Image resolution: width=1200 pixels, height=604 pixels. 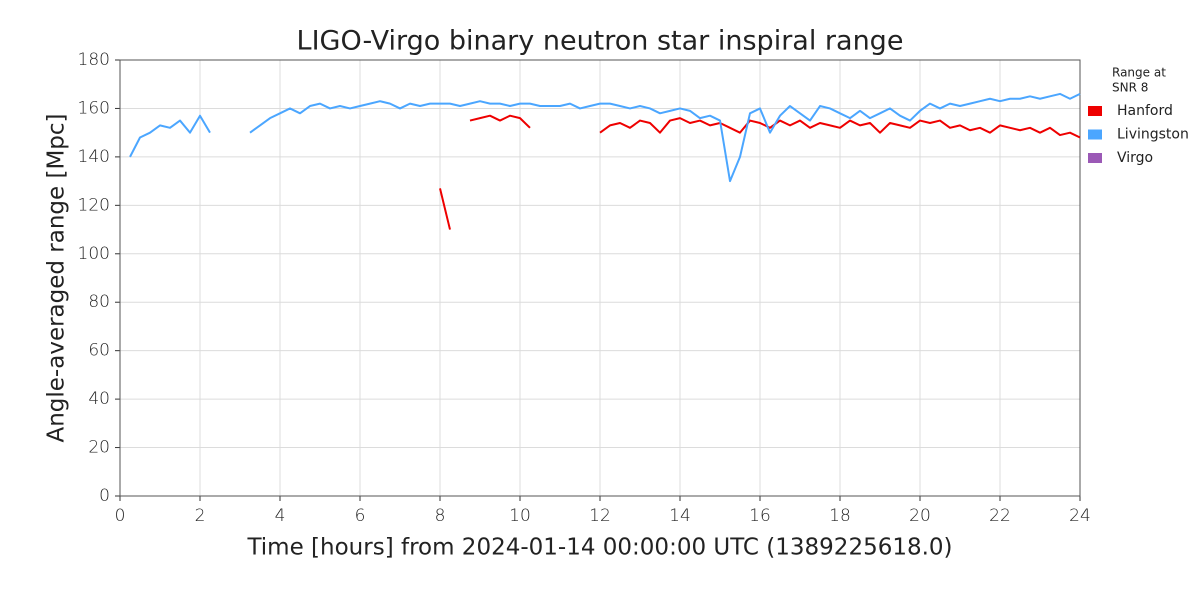 I want to click on y-tick-label: 60, so click(x=99, y=351).